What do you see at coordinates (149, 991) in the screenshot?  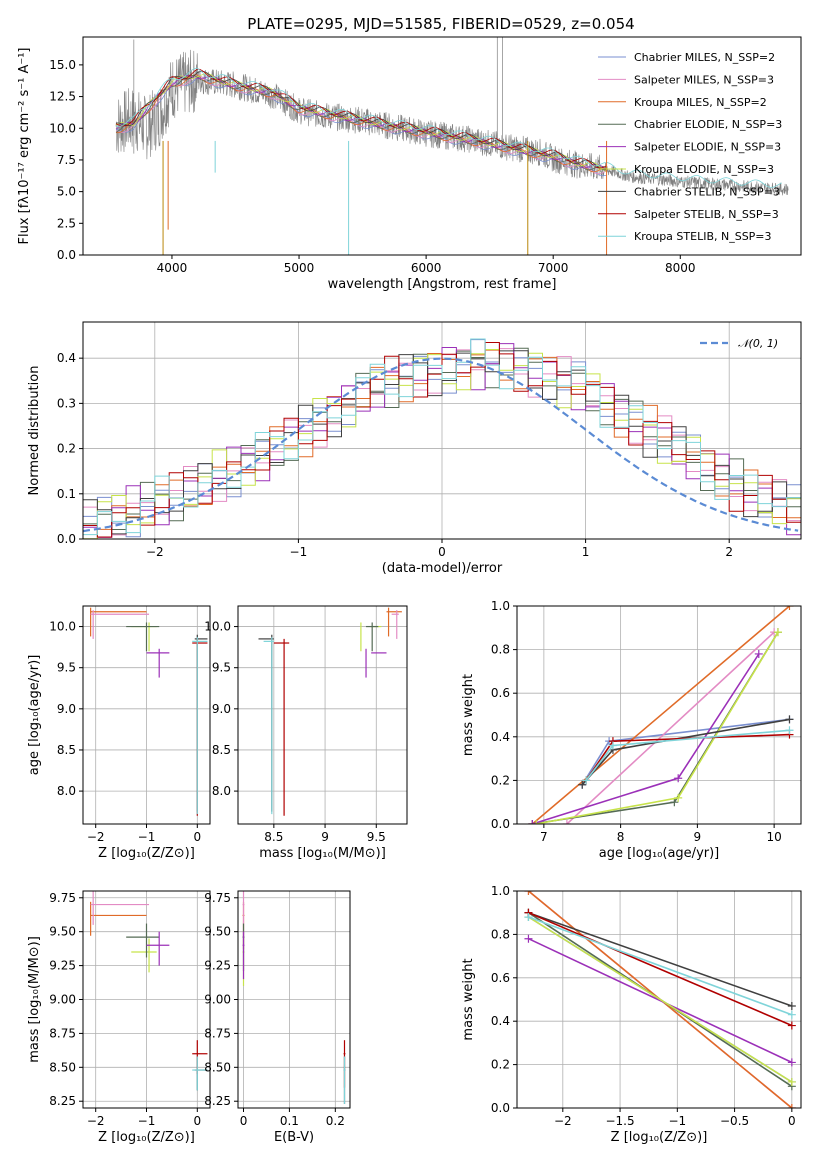 I see `plot-area-mass_vs_Z` at bounding box center [149, 991].